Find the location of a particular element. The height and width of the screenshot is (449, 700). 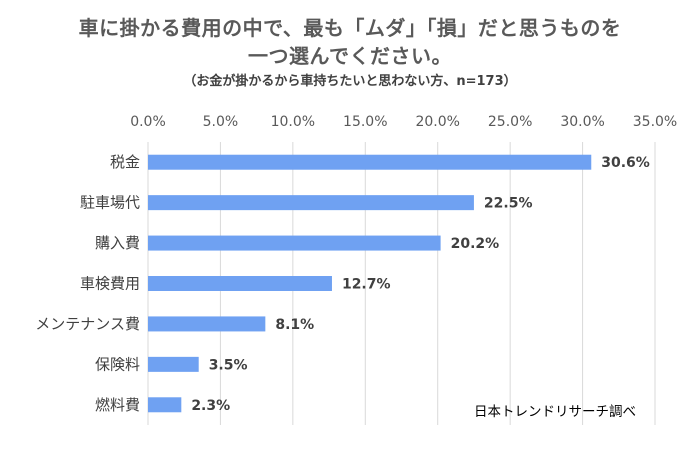

data-label: 2.3% is located at coordinates (210, 406).